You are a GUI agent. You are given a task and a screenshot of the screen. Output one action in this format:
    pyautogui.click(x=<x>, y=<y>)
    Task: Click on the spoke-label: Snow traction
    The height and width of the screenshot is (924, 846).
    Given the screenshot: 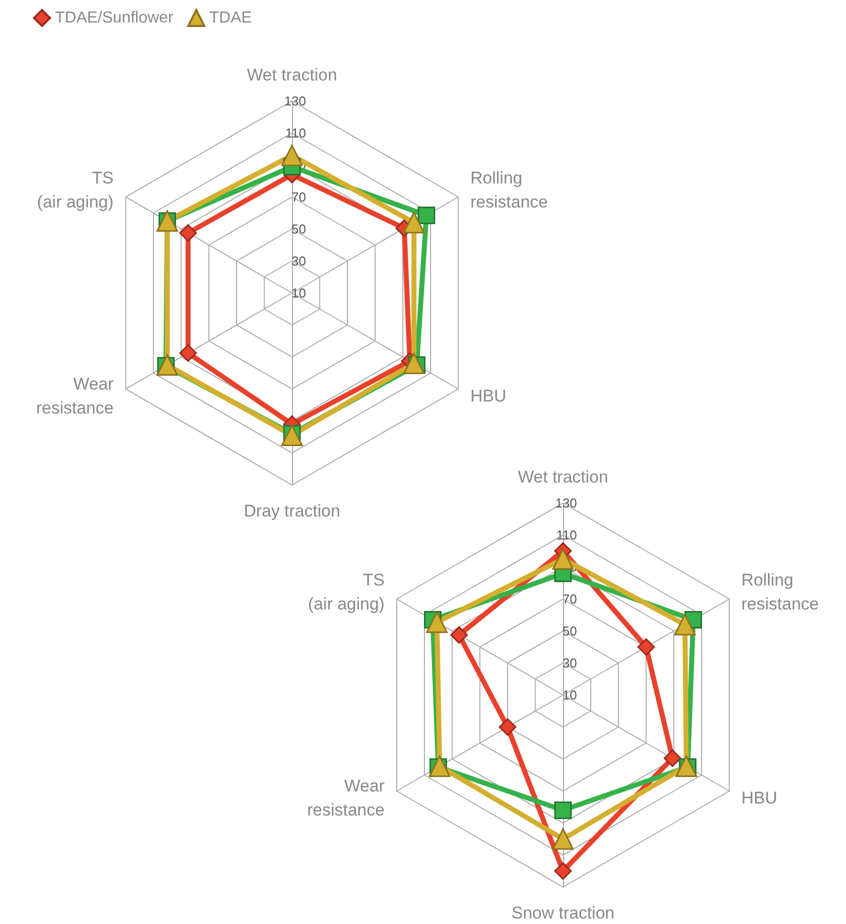 What is the action you would take?
    pyautogui.click(x=563, y=913)
    